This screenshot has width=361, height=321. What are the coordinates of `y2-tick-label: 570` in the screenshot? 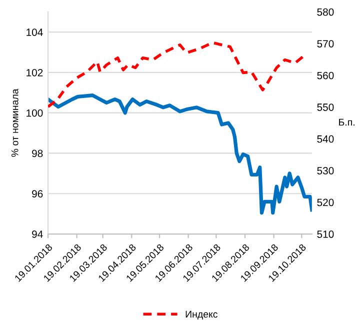 It's located at (325, 44).